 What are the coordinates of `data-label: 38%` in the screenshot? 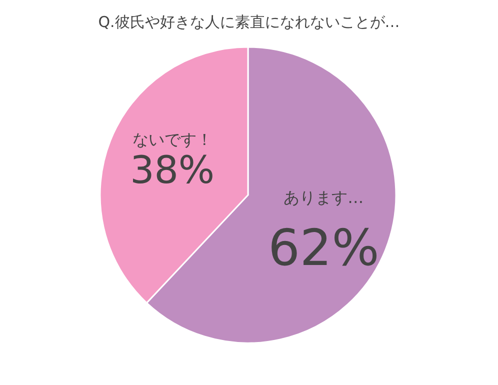 It's located at (172, 170).